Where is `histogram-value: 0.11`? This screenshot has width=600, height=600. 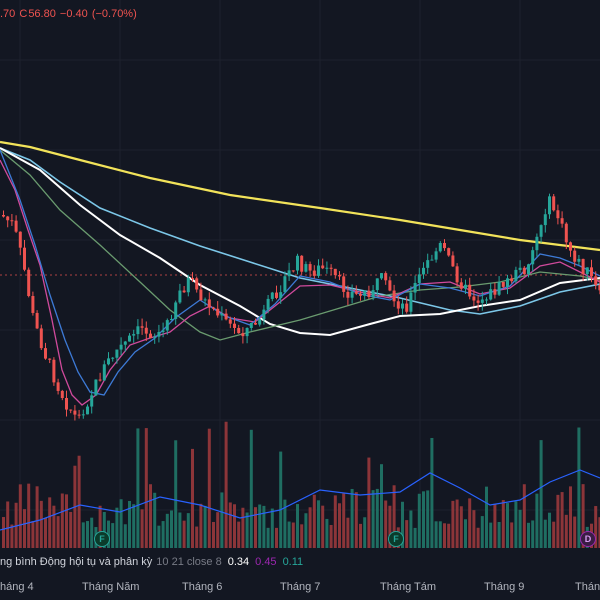
histogram-value: 0.11 is located at coordinates (293, 562).